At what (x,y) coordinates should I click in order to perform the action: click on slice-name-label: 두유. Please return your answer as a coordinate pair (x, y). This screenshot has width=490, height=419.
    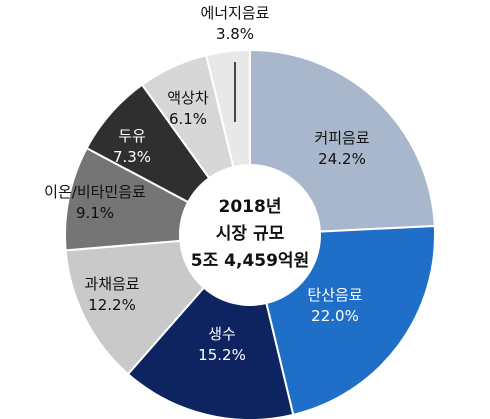
    Looking at the image, I should click on (132, 136).